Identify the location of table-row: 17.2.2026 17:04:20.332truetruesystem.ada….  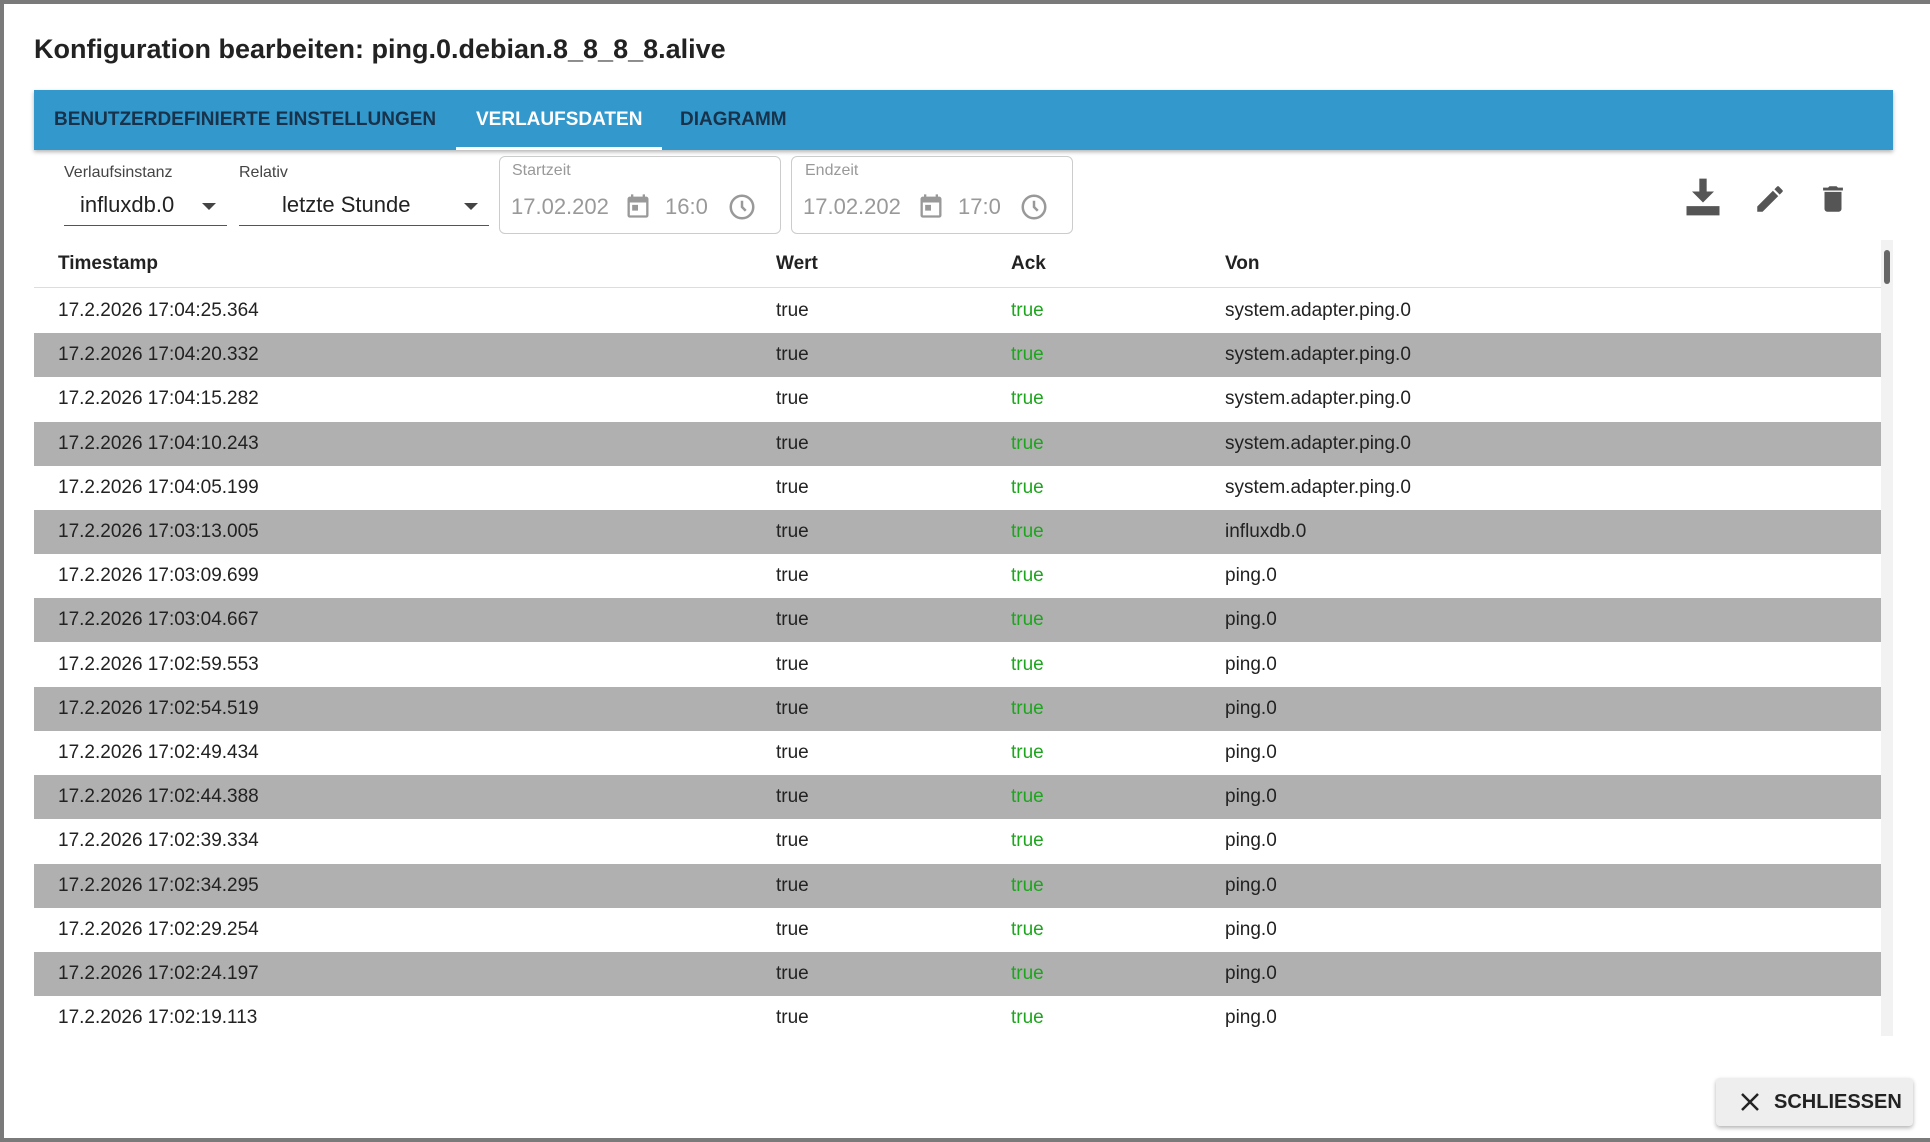
(957, 355).